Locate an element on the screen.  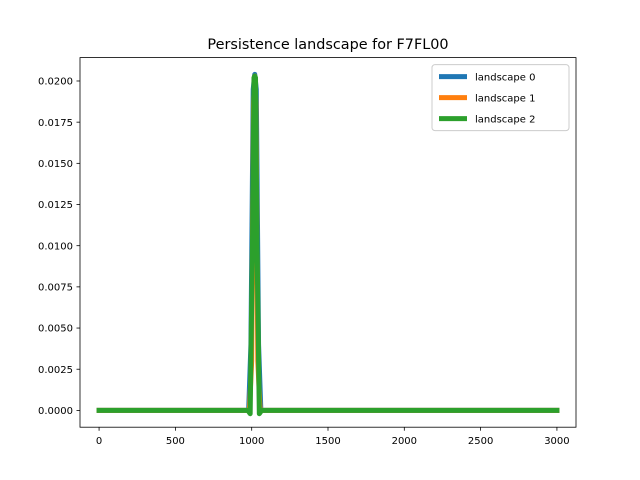
x-axis: 0 500 1000 1500 2000 2500 3000 is located at coordinates (333, 437).